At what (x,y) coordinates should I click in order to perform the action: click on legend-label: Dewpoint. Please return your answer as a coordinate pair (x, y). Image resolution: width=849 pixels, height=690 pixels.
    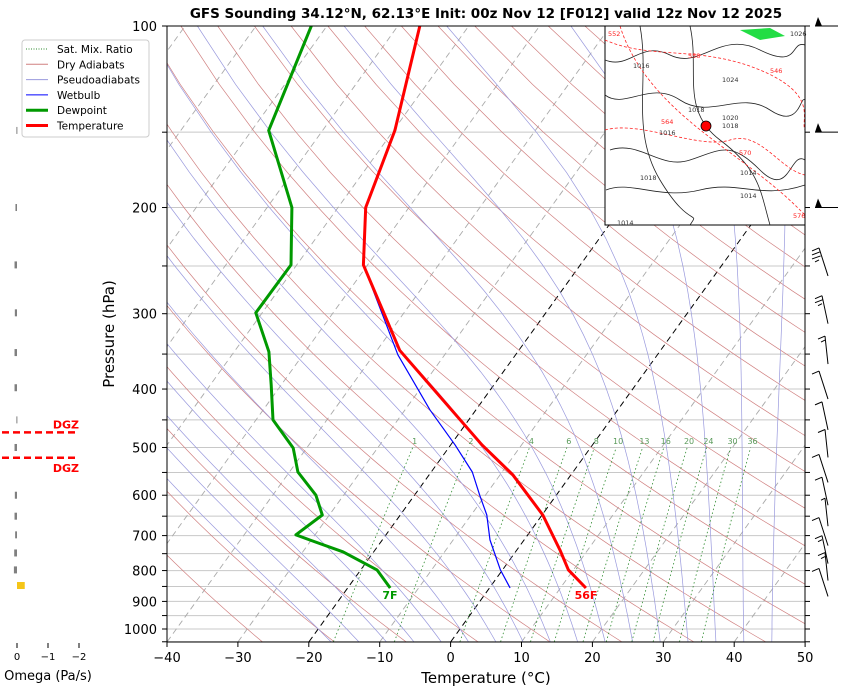
    Looking at the image, I should click on (82, 111).